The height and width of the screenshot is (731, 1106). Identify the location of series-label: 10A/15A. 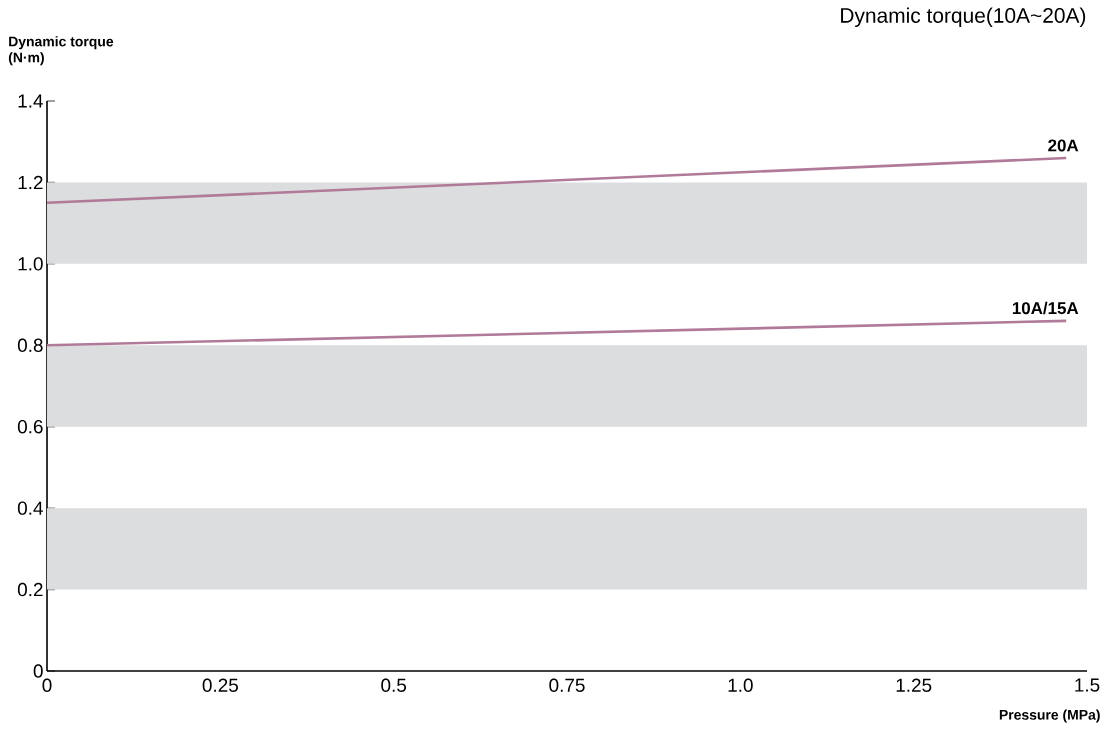
(1045, 308).